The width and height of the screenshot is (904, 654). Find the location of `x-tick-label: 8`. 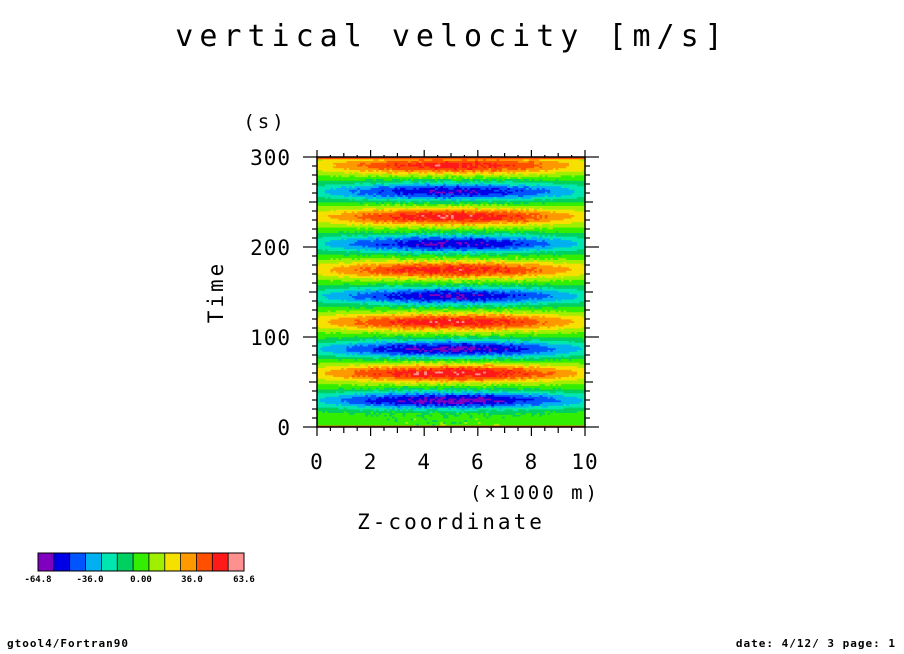

x-tick-label: 8 is located at coordinates (532, 462).